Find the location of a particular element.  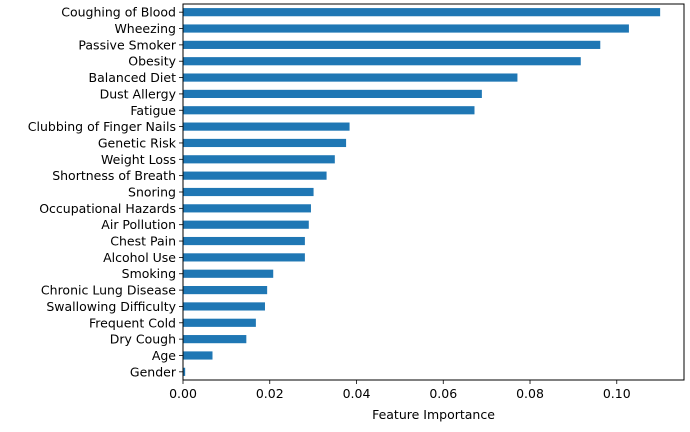

bar-wheezing is located at coordinates (406, 28).